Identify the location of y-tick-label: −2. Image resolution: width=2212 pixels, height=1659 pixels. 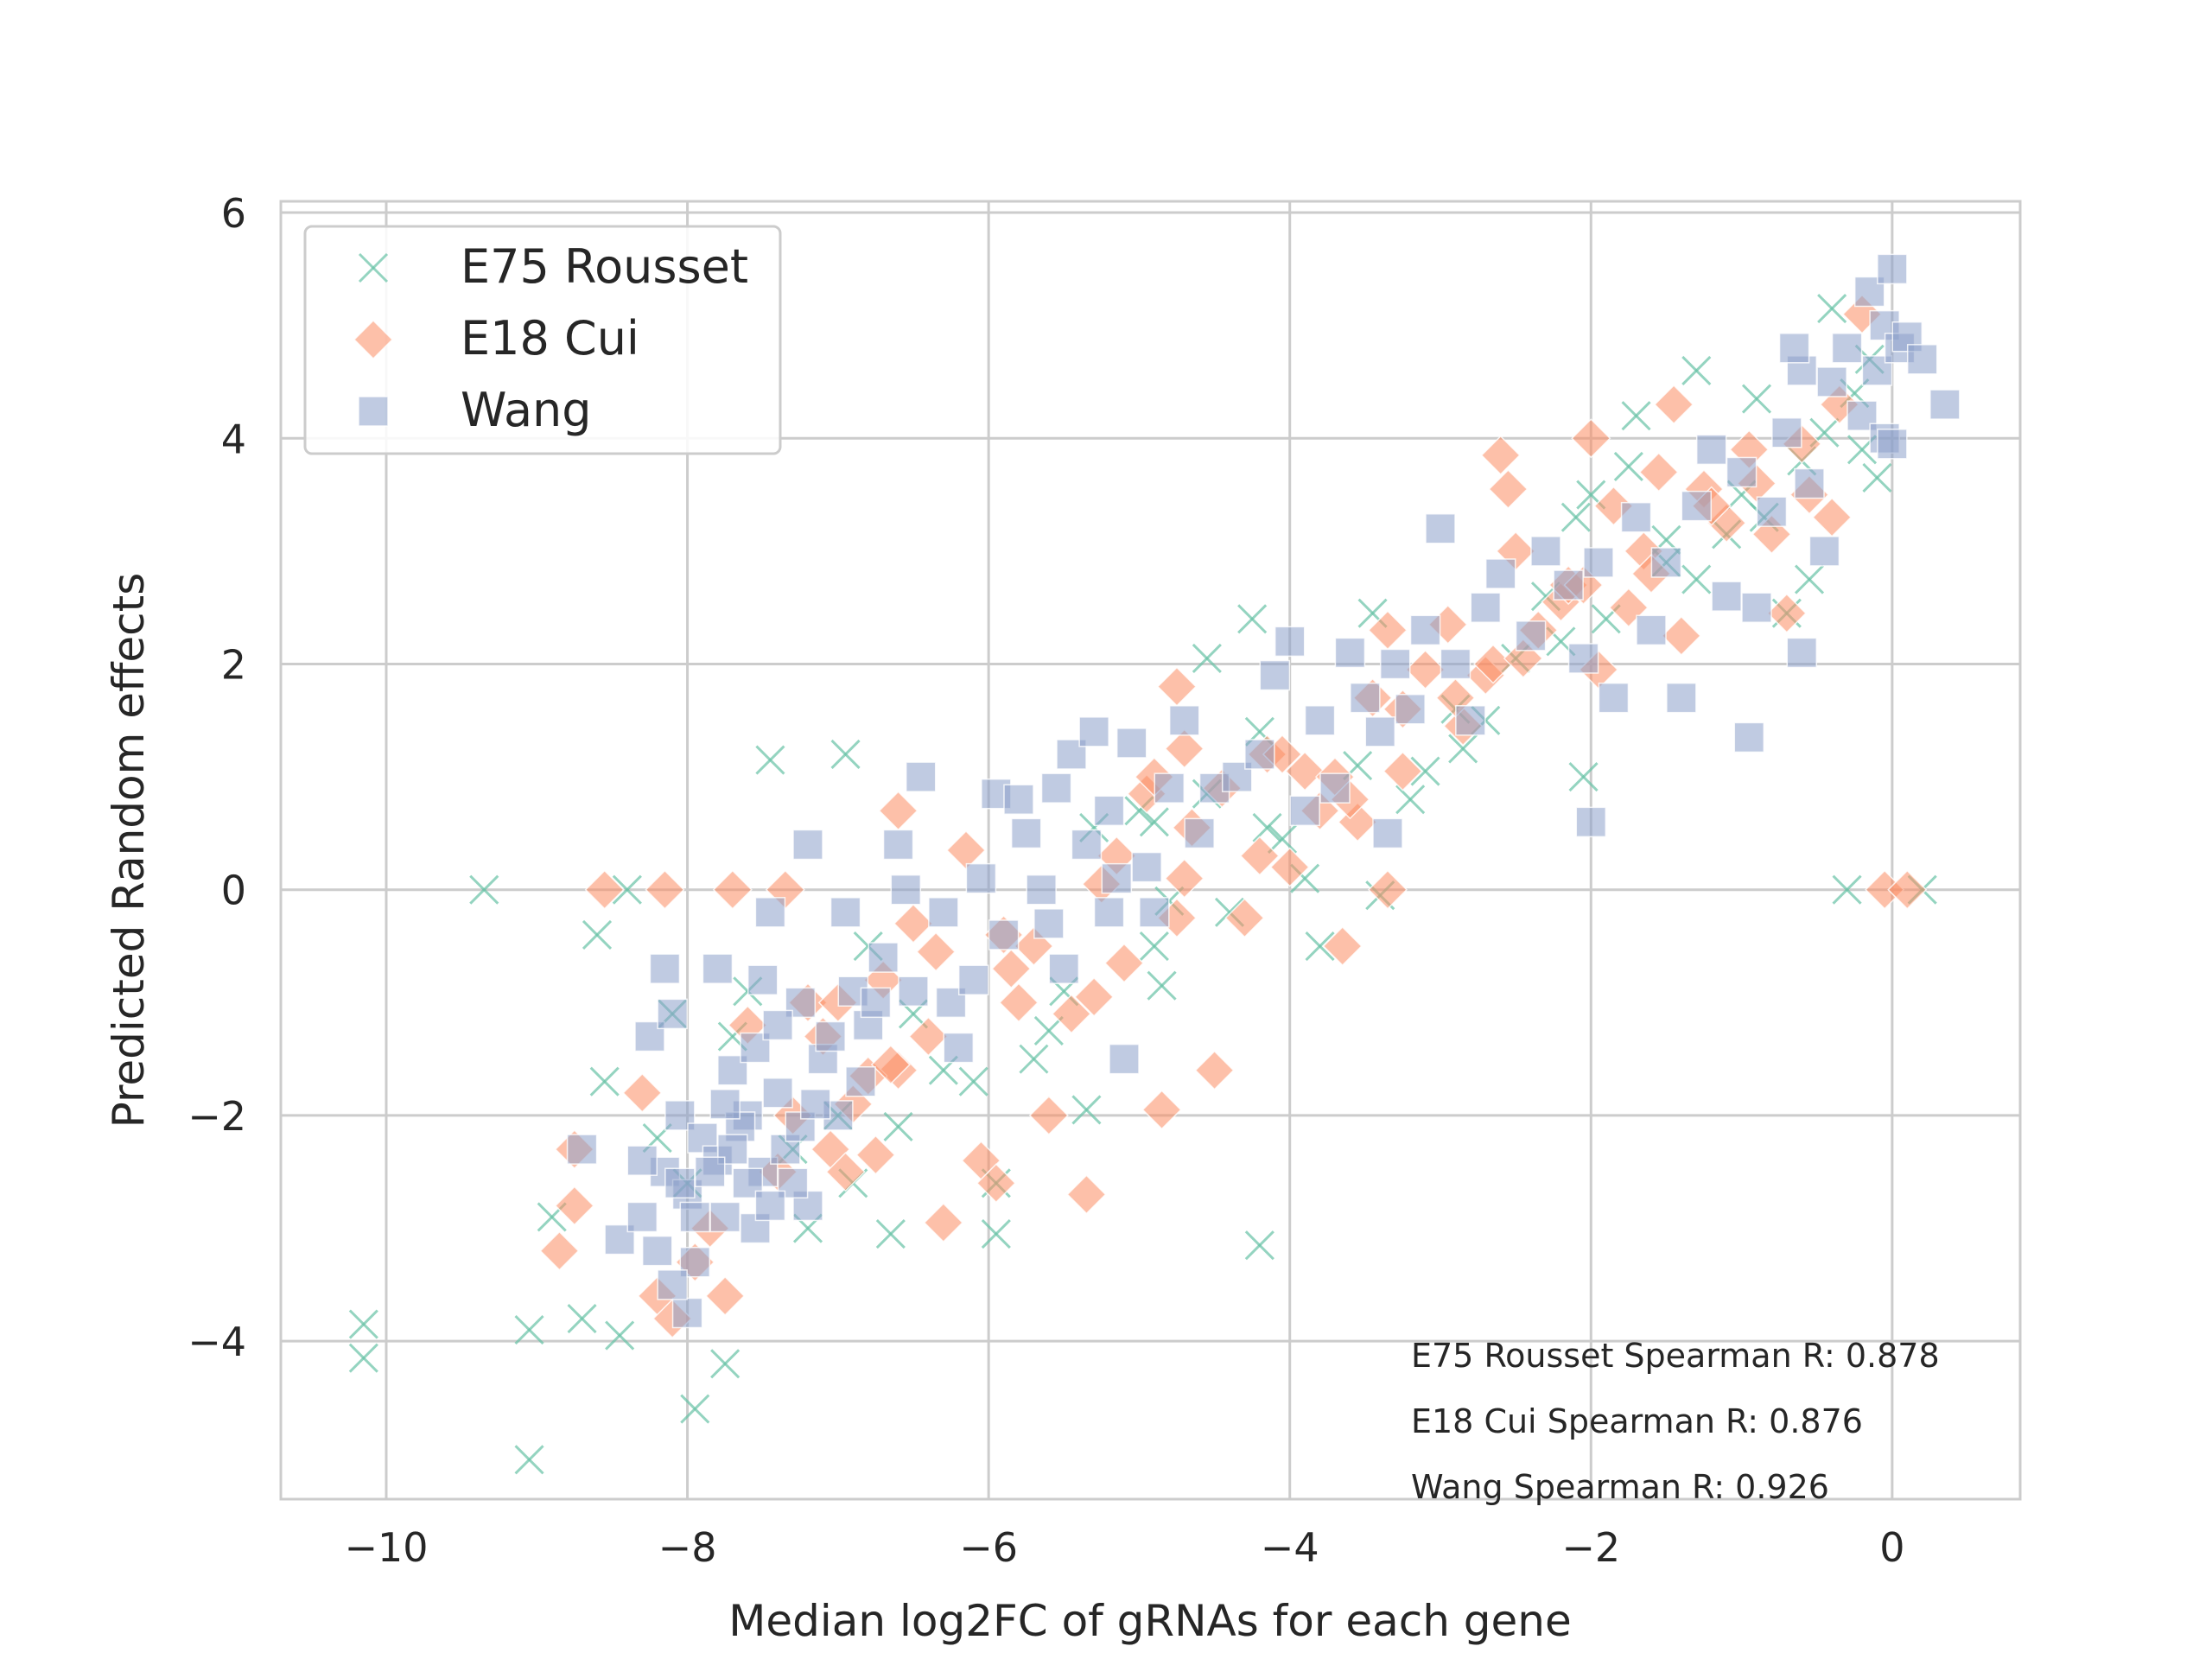
(217, 1116).